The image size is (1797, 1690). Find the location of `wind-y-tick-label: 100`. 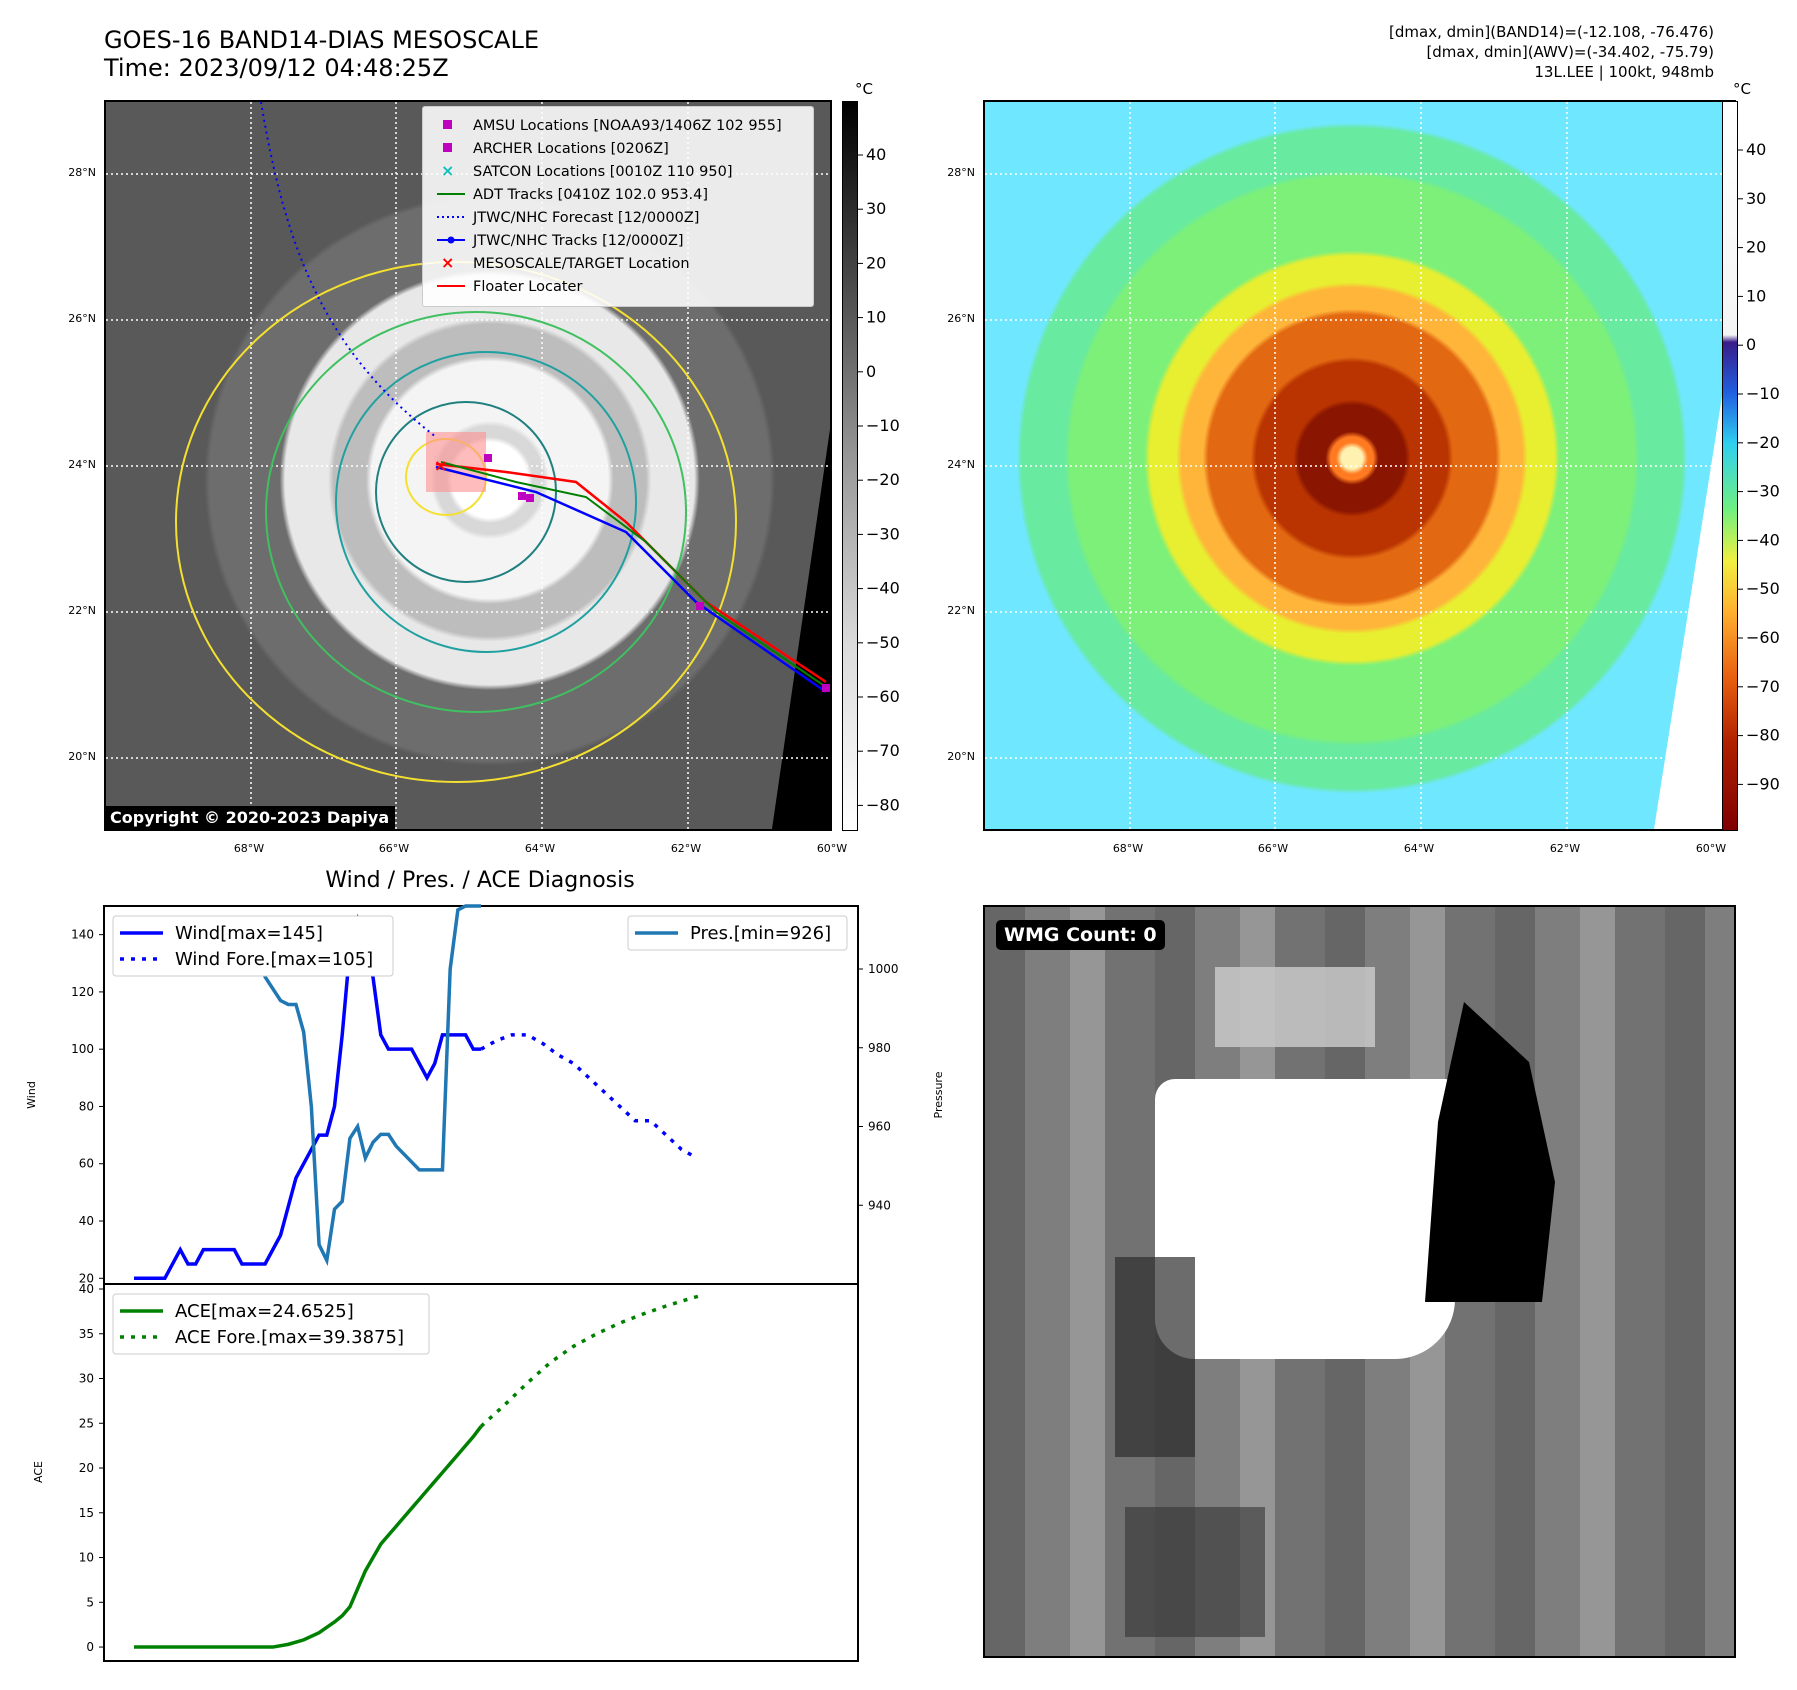

wind-y-tick-label: 100 is located at coordinates (82, 1049).